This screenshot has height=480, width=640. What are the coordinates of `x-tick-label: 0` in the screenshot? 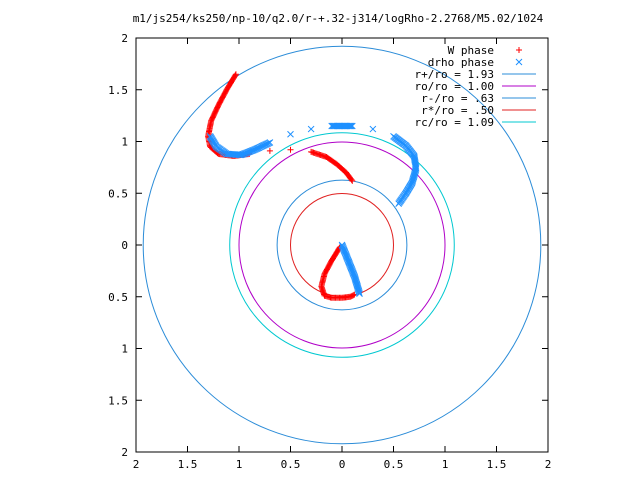 It's located at (342, 464).